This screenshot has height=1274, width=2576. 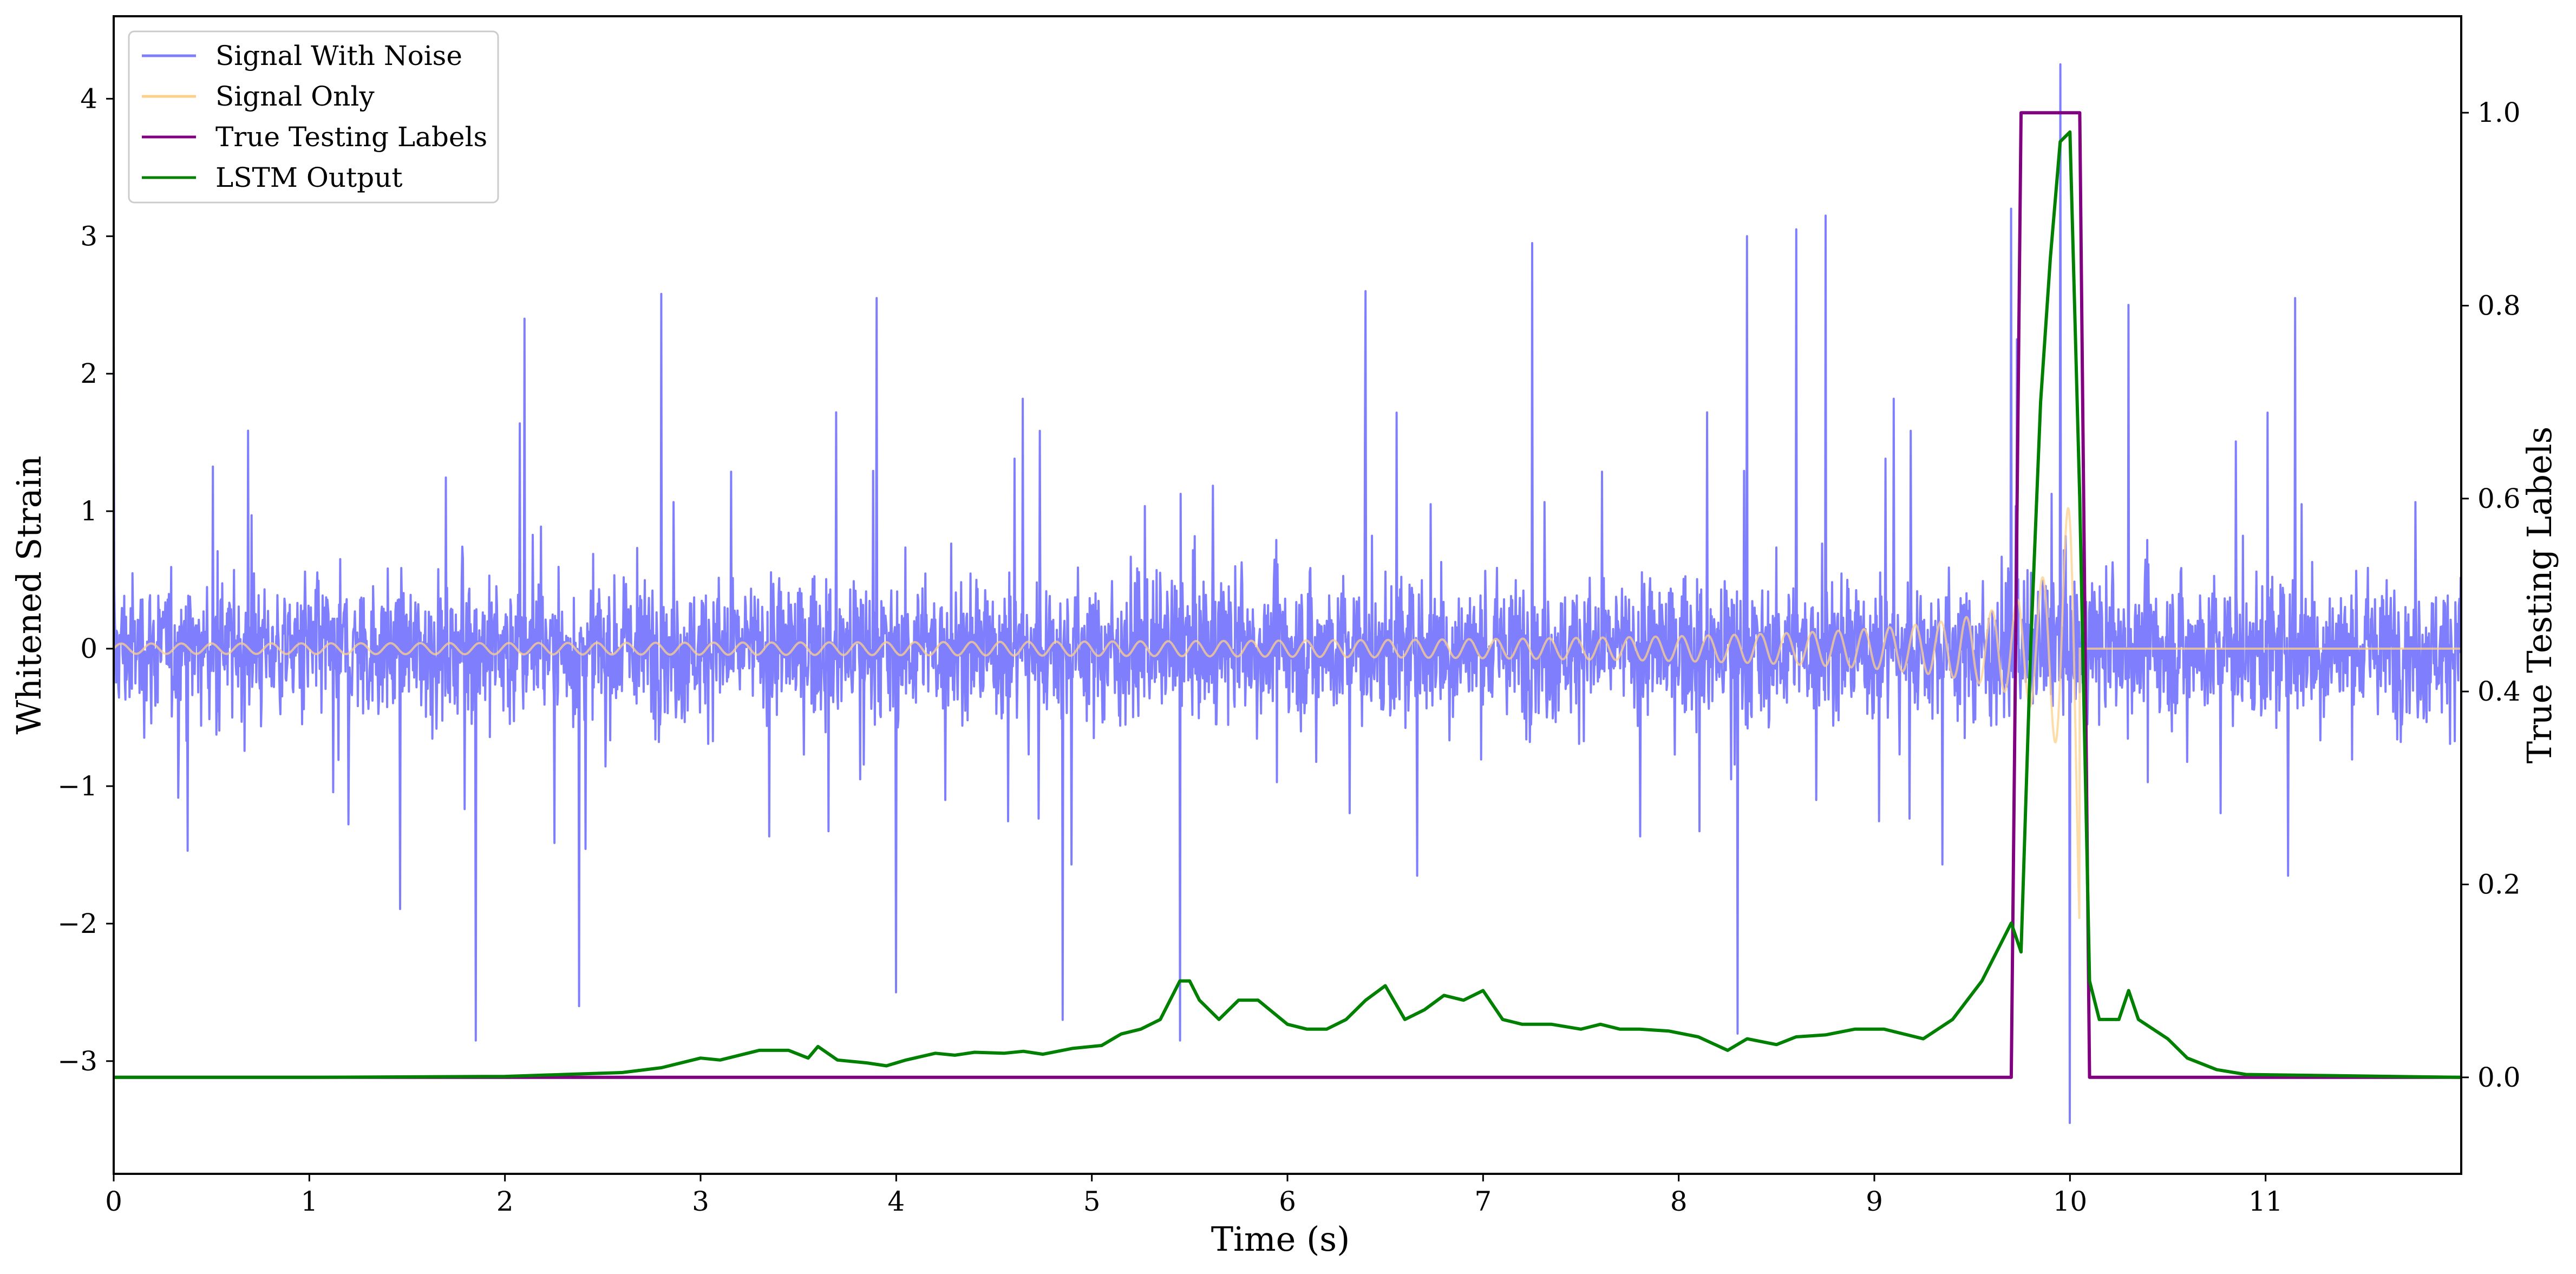 I want to click on y2-tick-label: 0.6, so click(x=2499, y=498).